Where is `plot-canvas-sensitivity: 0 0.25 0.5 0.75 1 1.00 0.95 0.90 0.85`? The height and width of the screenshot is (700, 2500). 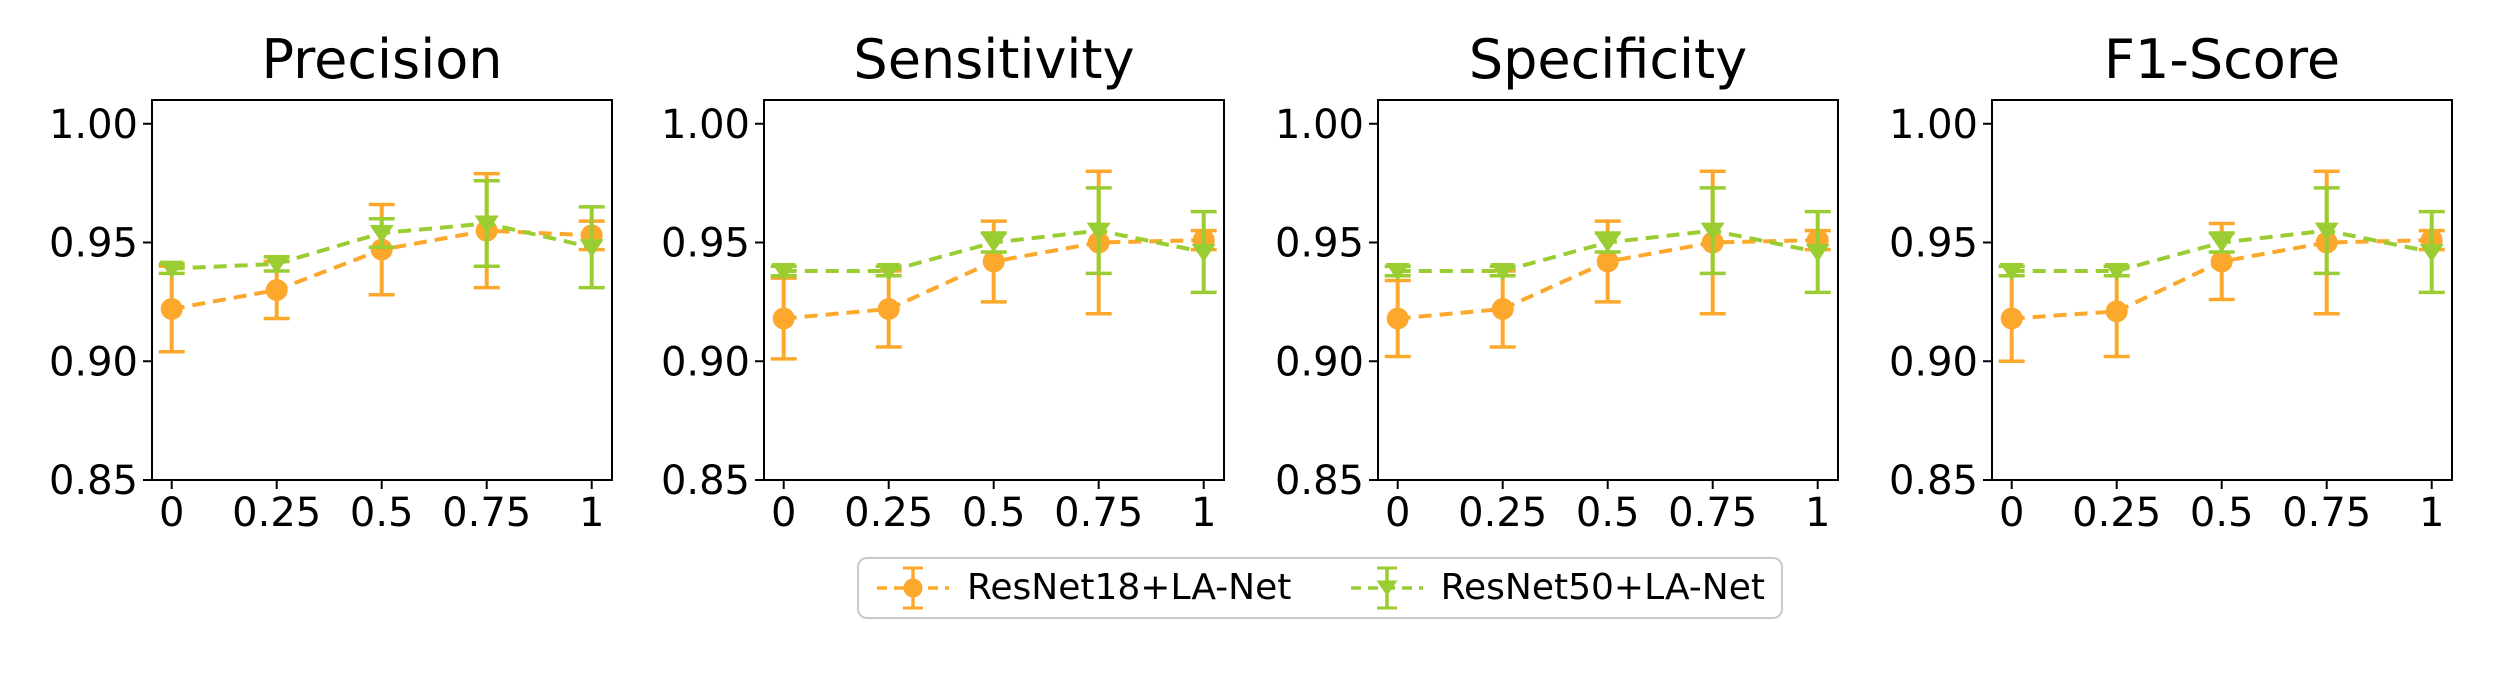
plot-canvas-sensitivity: 0 0.25 0.5 0.75 1 1.00 0.95 0.90 0.85 is located at coordinates (943, 317).